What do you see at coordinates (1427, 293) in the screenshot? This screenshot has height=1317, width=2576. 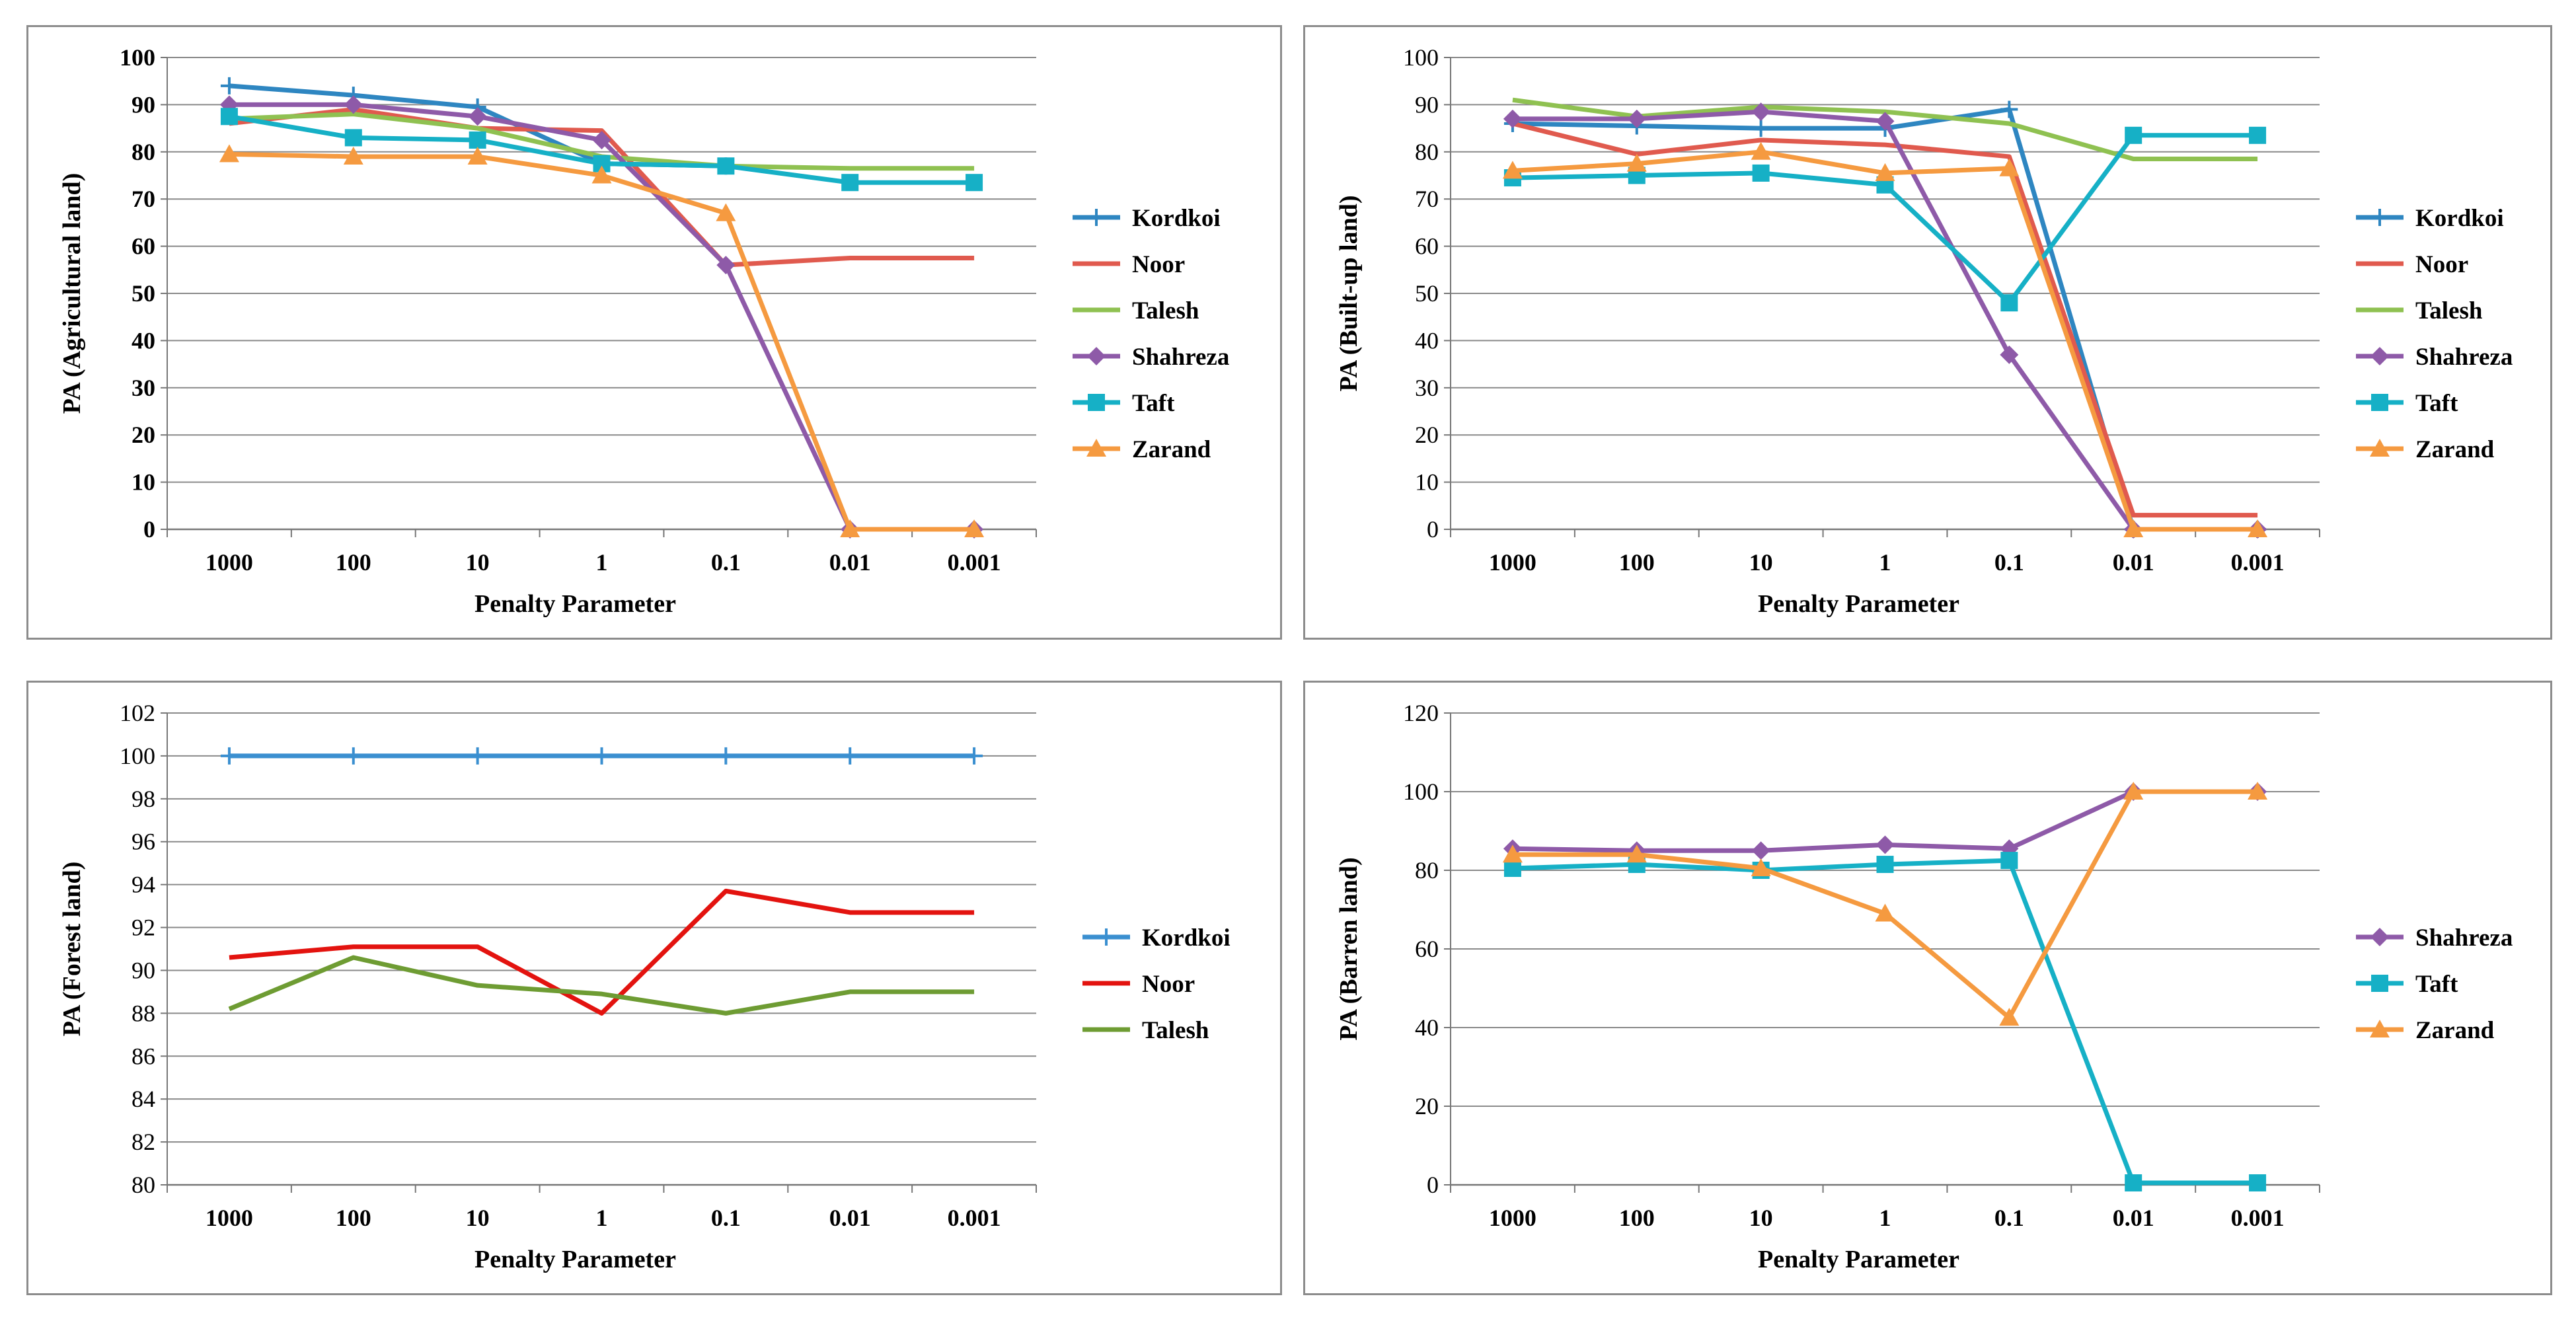 I see `built-y-tick-label: 50` at bounding box center [1427, 293].